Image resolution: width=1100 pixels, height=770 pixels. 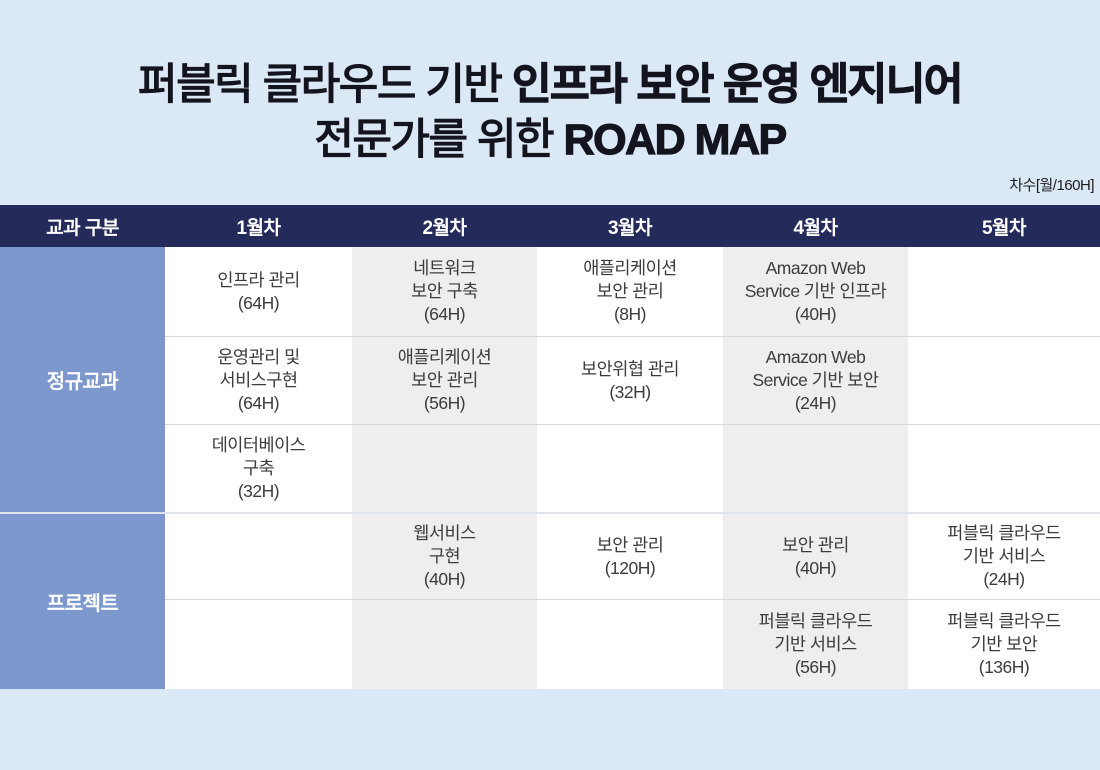 What do you see at coordinates (815, 557) in the screenshot?
I see `course-cell: 보안 관리 (40H)` at bounding box center [815, 557].